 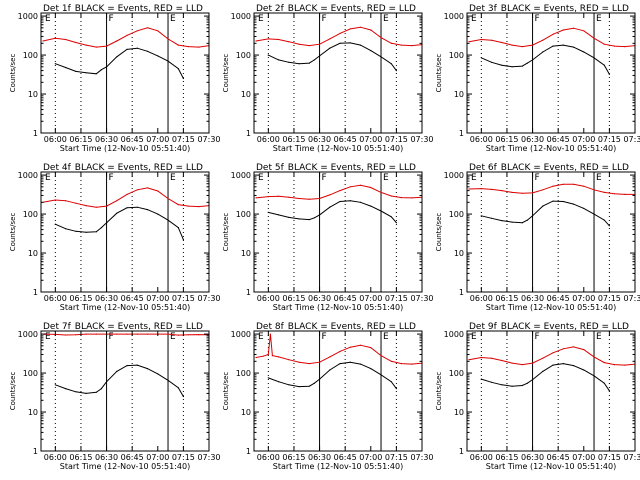 What do you see at coordinates (132, 139) in the screenshot?
I see `x-tick-label: 06:45` at bounding box center [132, 139].